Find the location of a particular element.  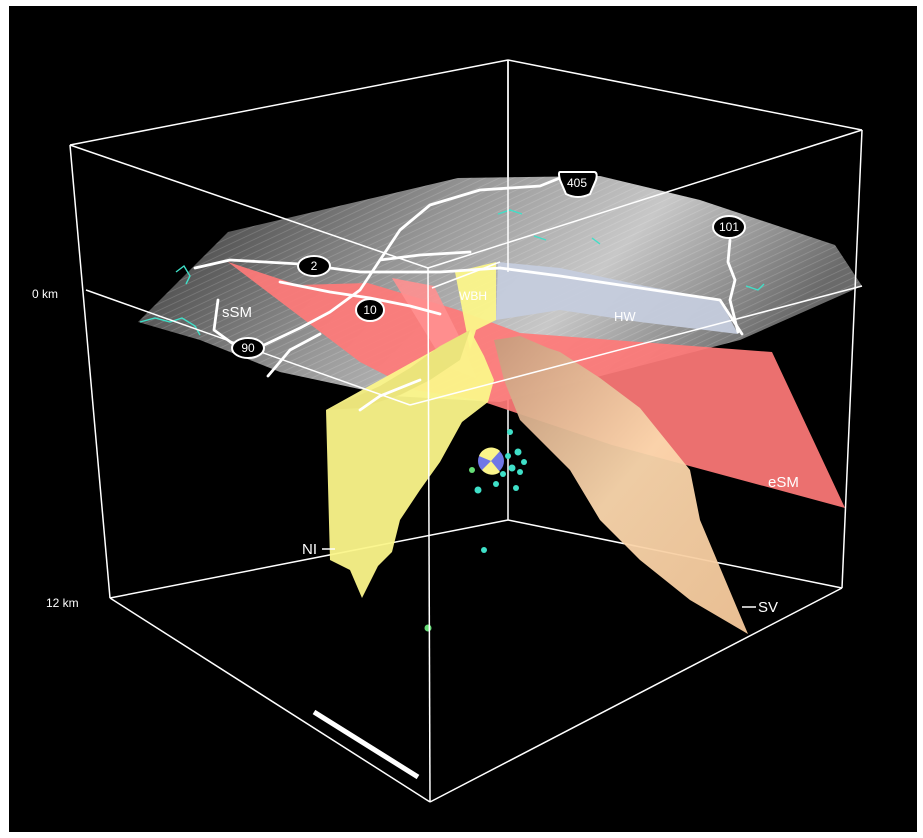

highway-10-shield: 10 is located at coordinates (370, 310).